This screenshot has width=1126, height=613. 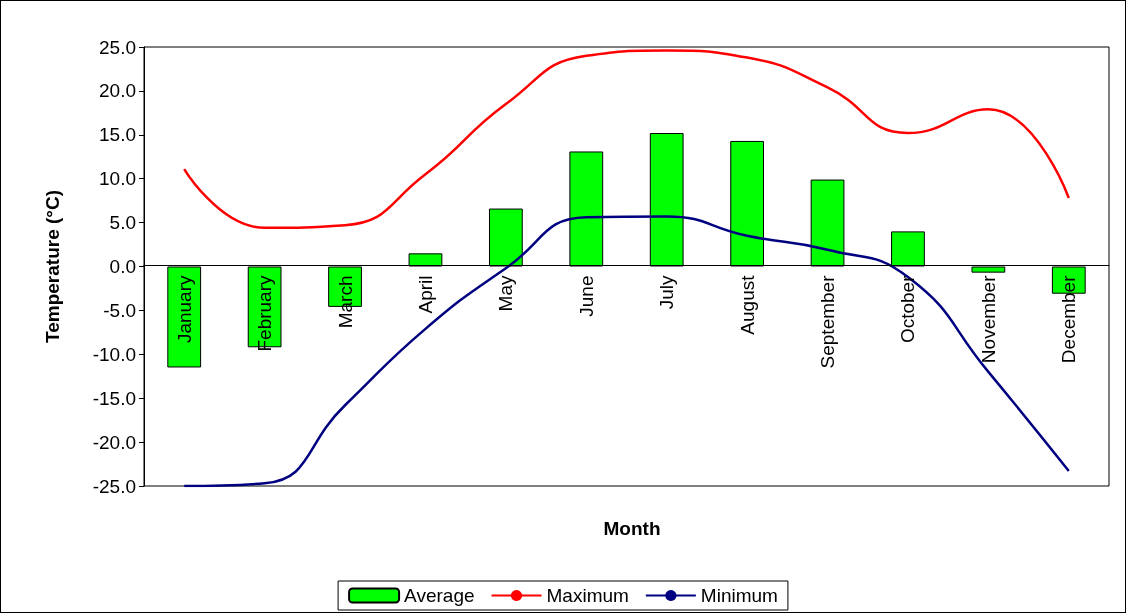 I want to click on y-tick-label: 20.0, so click(x=117, y=91).